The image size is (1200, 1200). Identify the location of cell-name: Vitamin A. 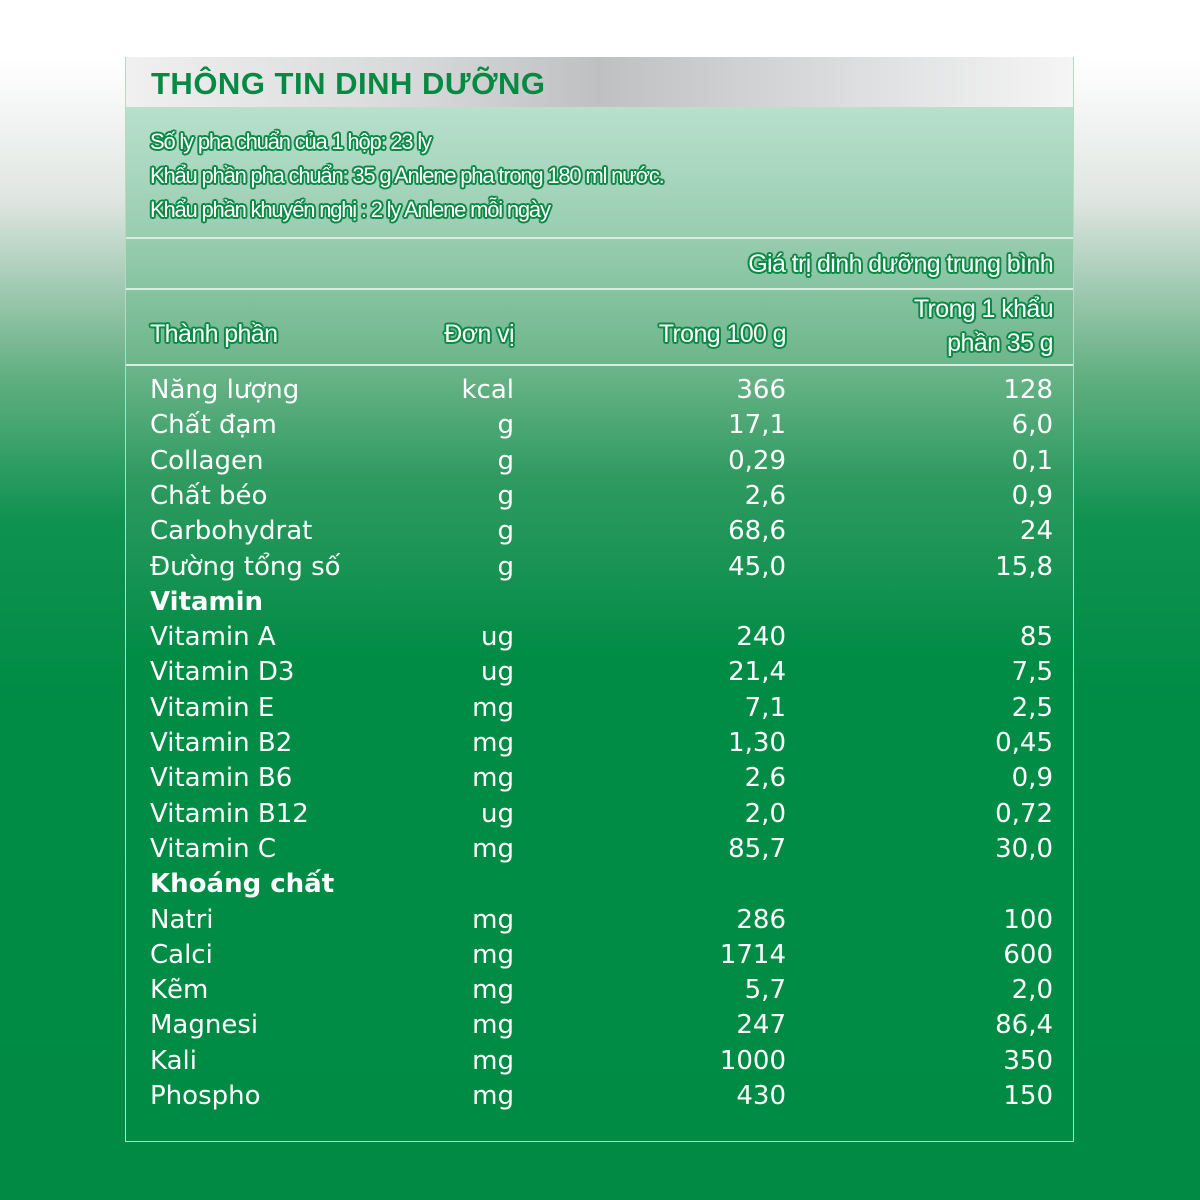
(213, 637).